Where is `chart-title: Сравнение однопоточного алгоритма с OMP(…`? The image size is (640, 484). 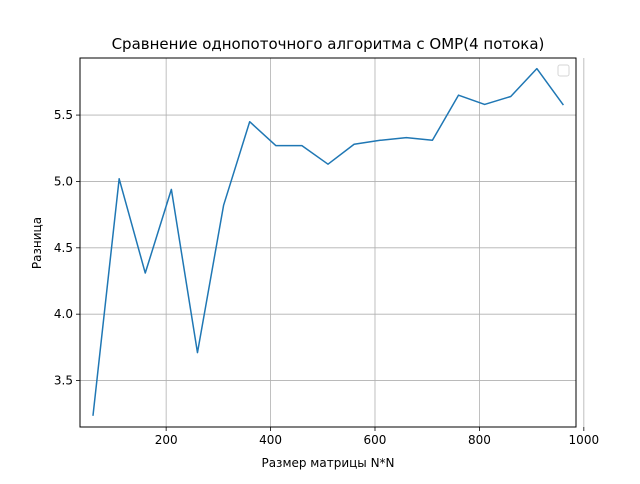 chart-title: Сравнение однопоточного алгоритма с OMP(… is located at coordinates (328, 44).